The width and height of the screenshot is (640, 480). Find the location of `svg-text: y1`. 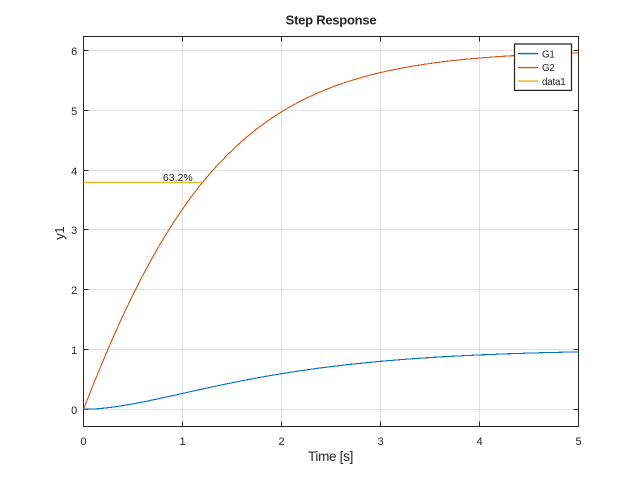

svg-text: y1 is located at coordinates (59, 233).